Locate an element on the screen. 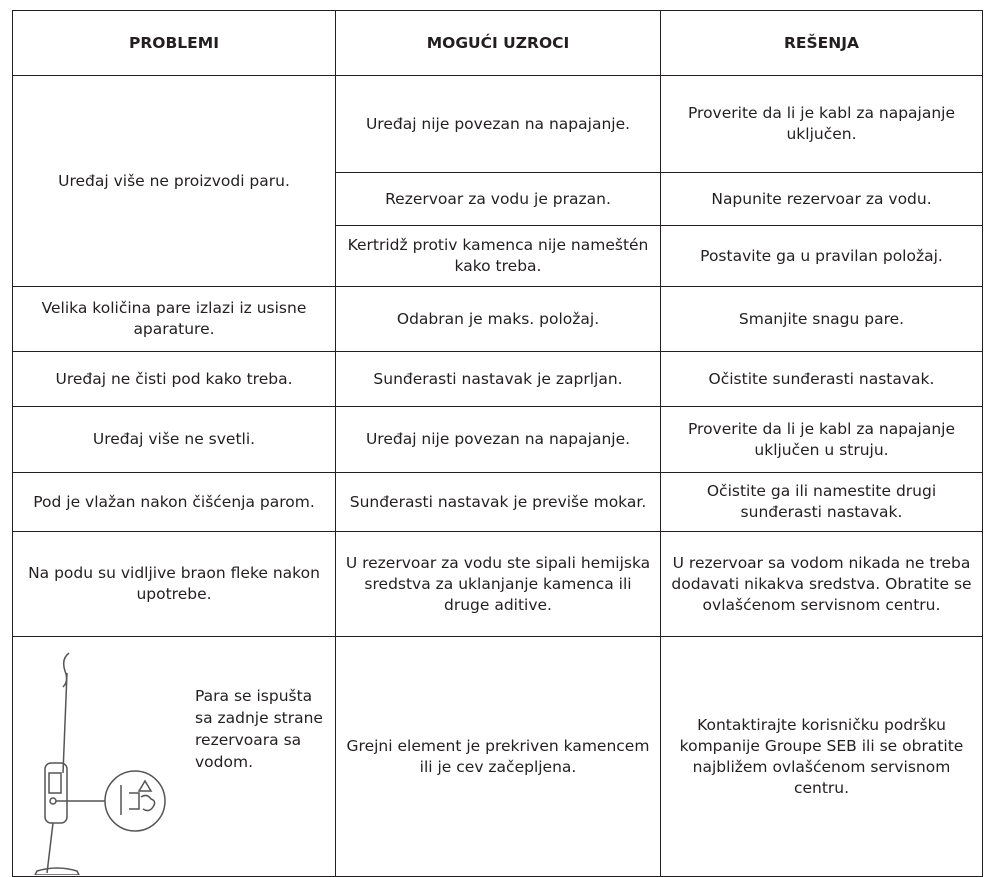  cause-cell: Odabran je maks. položaj. is located at coordinates (498, 319).